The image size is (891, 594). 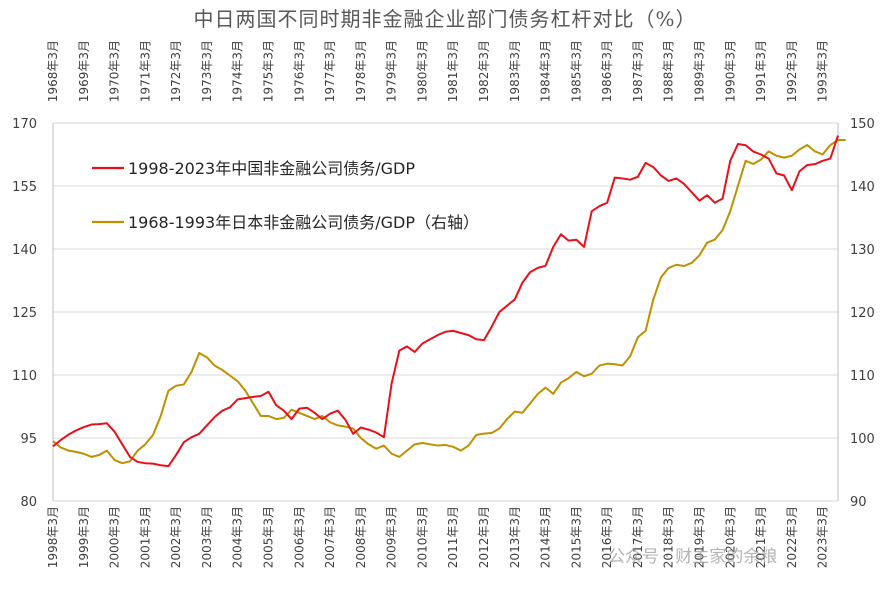 What do you see at coordinates (145, 71) in the screenshot?
I see `top-tick-label: 1971年3月` at bounding box center [145, 71].